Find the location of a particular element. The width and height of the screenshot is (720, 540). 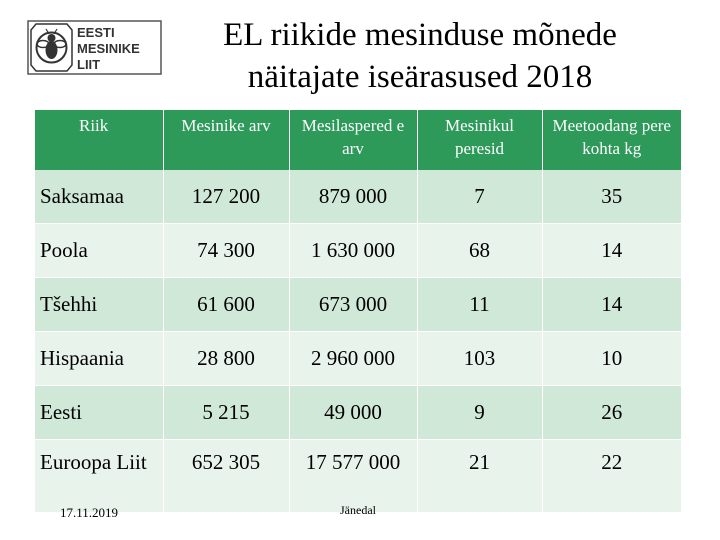

logo-line-3: LIIT is located at coordinates (88, 64).